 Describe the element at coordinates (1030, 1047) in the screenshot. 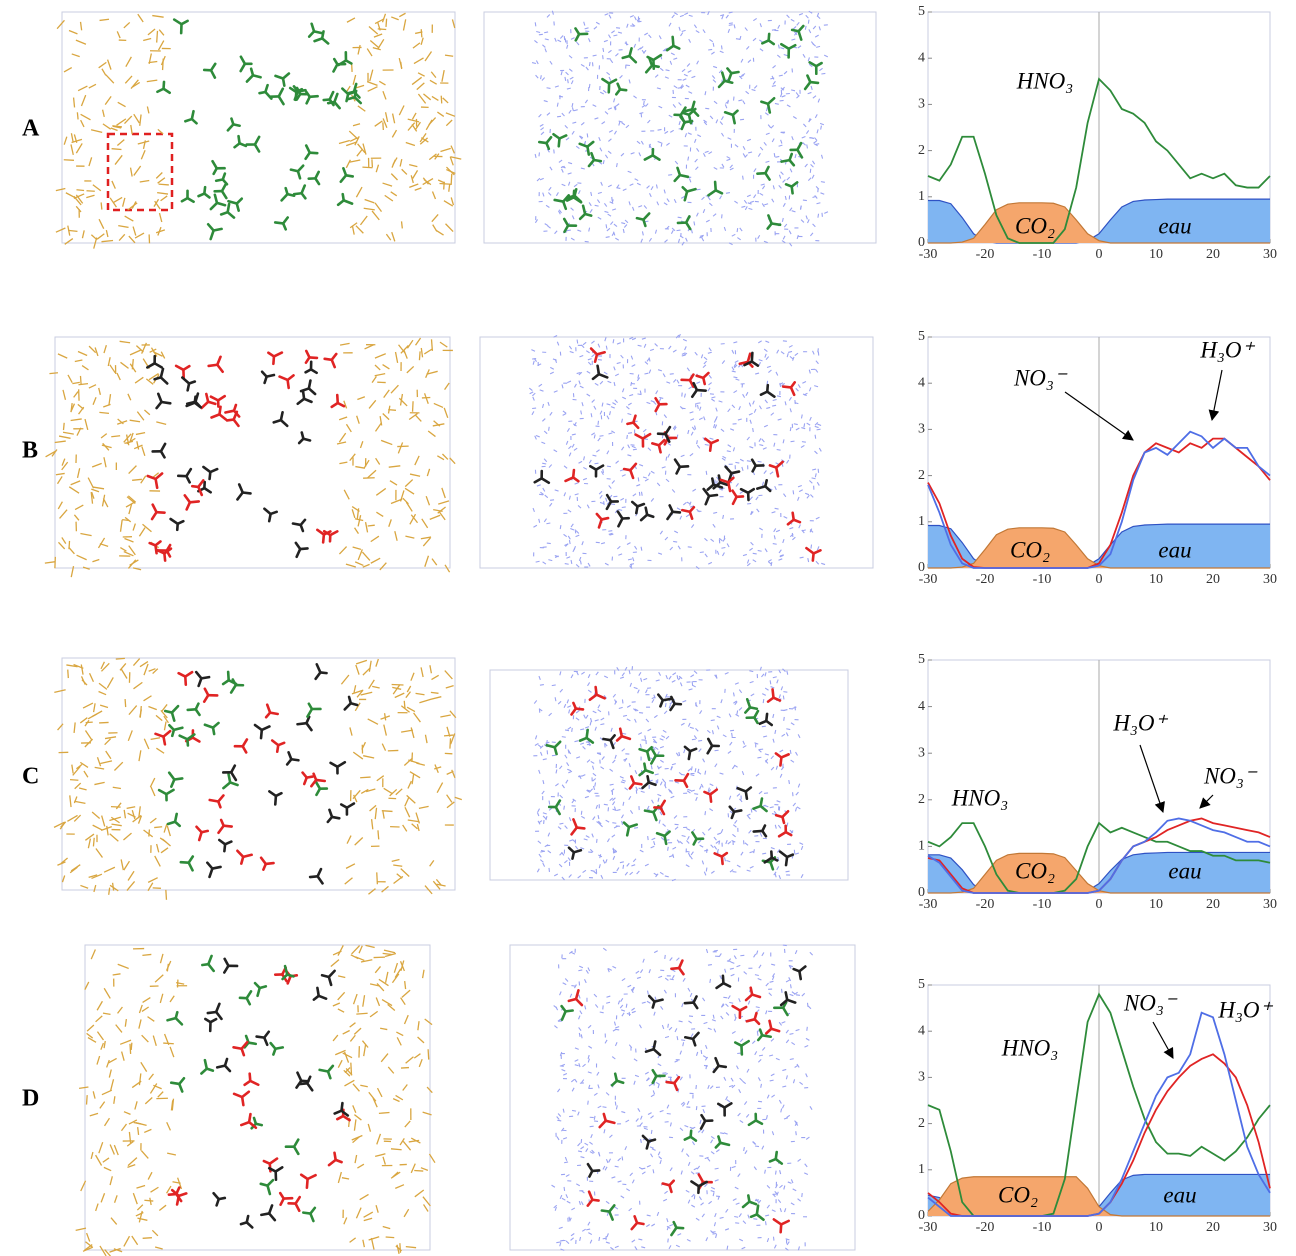

I see `series-label: HNO₃` at that location.